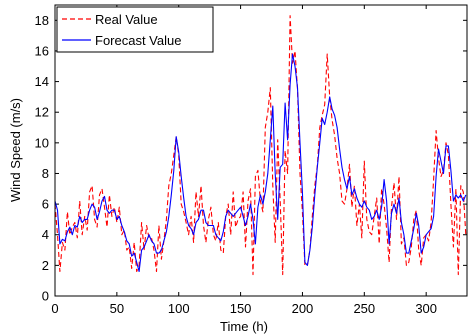  What do you see at coordinates (45, 265) in the screenshot?
I see `y-tick-label: 2` at bounding box center [45, 265].